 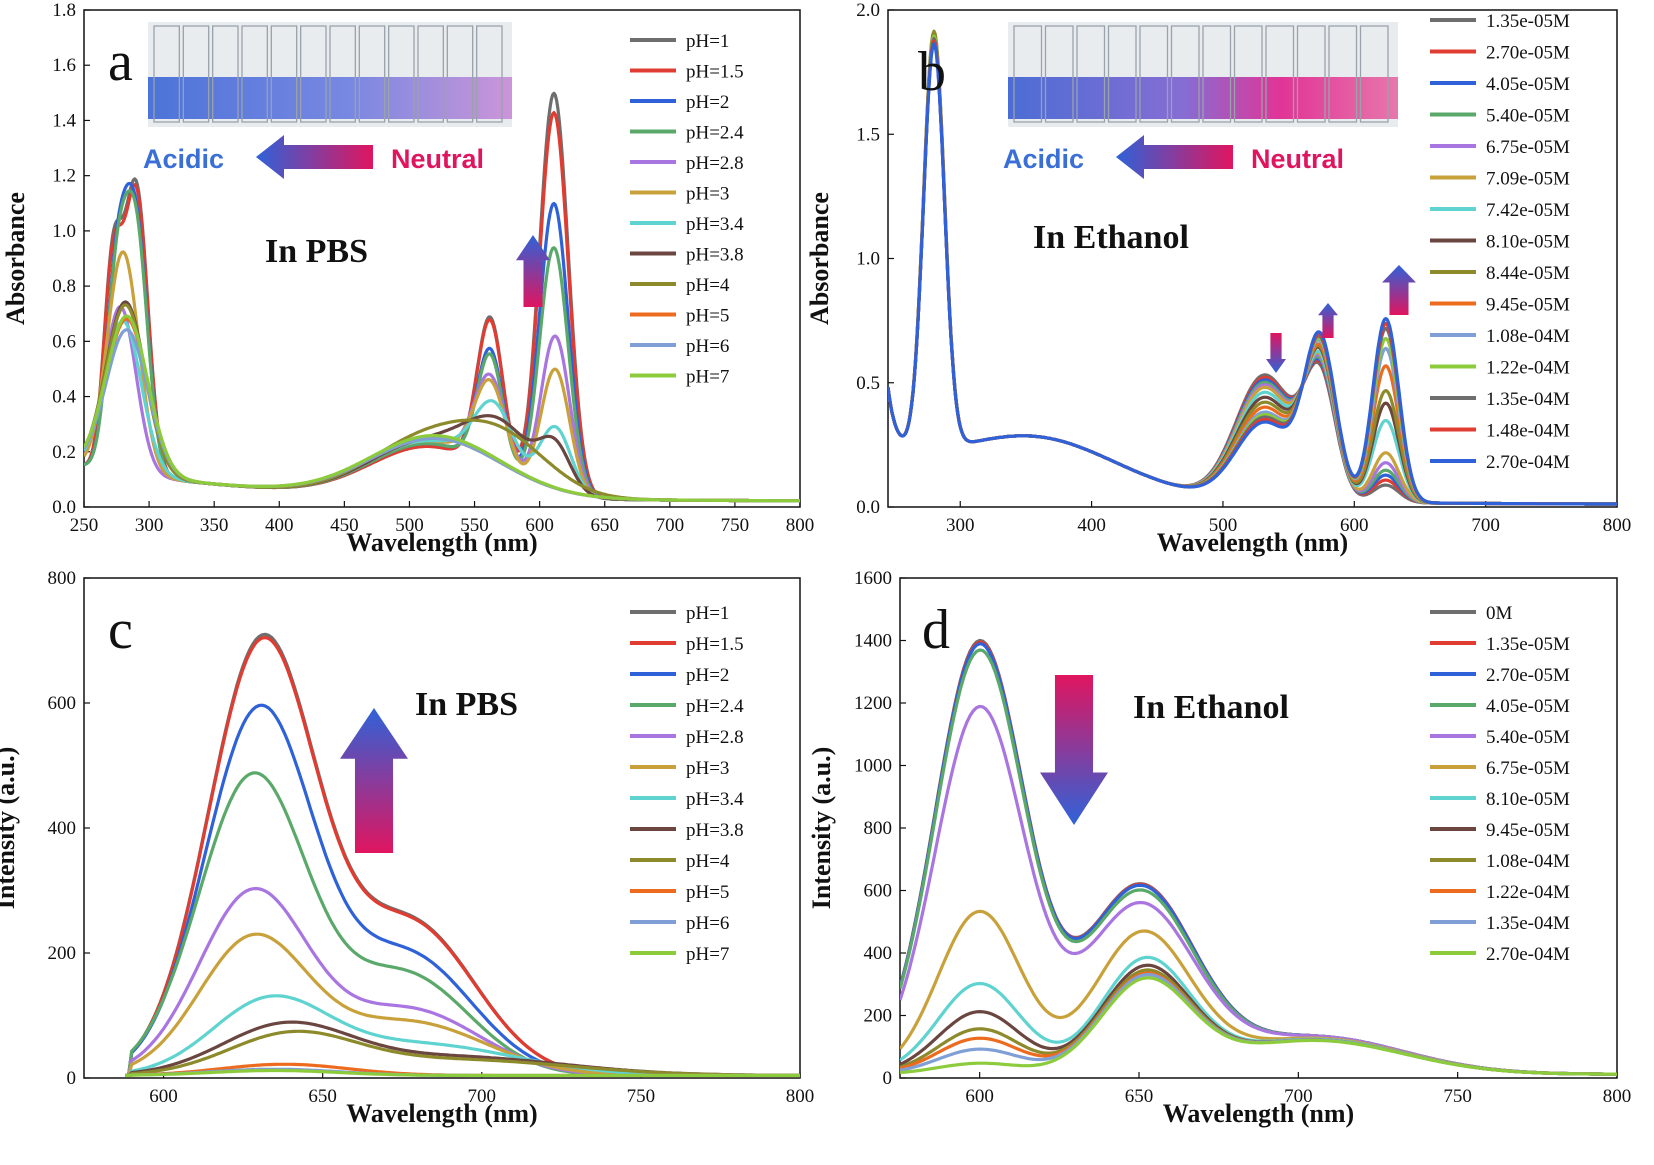 What do you see at coordinates (707, 377) in the screenshot?
I see `legend-label: pH=7` at bounding box center [707, 377].